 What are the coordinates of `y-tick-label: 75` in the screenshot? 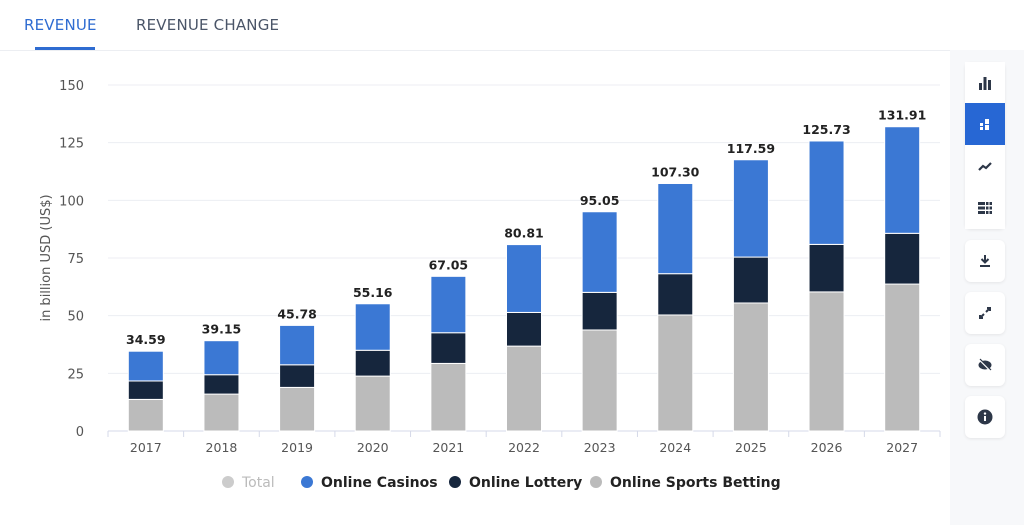 It's located at (75, 259).